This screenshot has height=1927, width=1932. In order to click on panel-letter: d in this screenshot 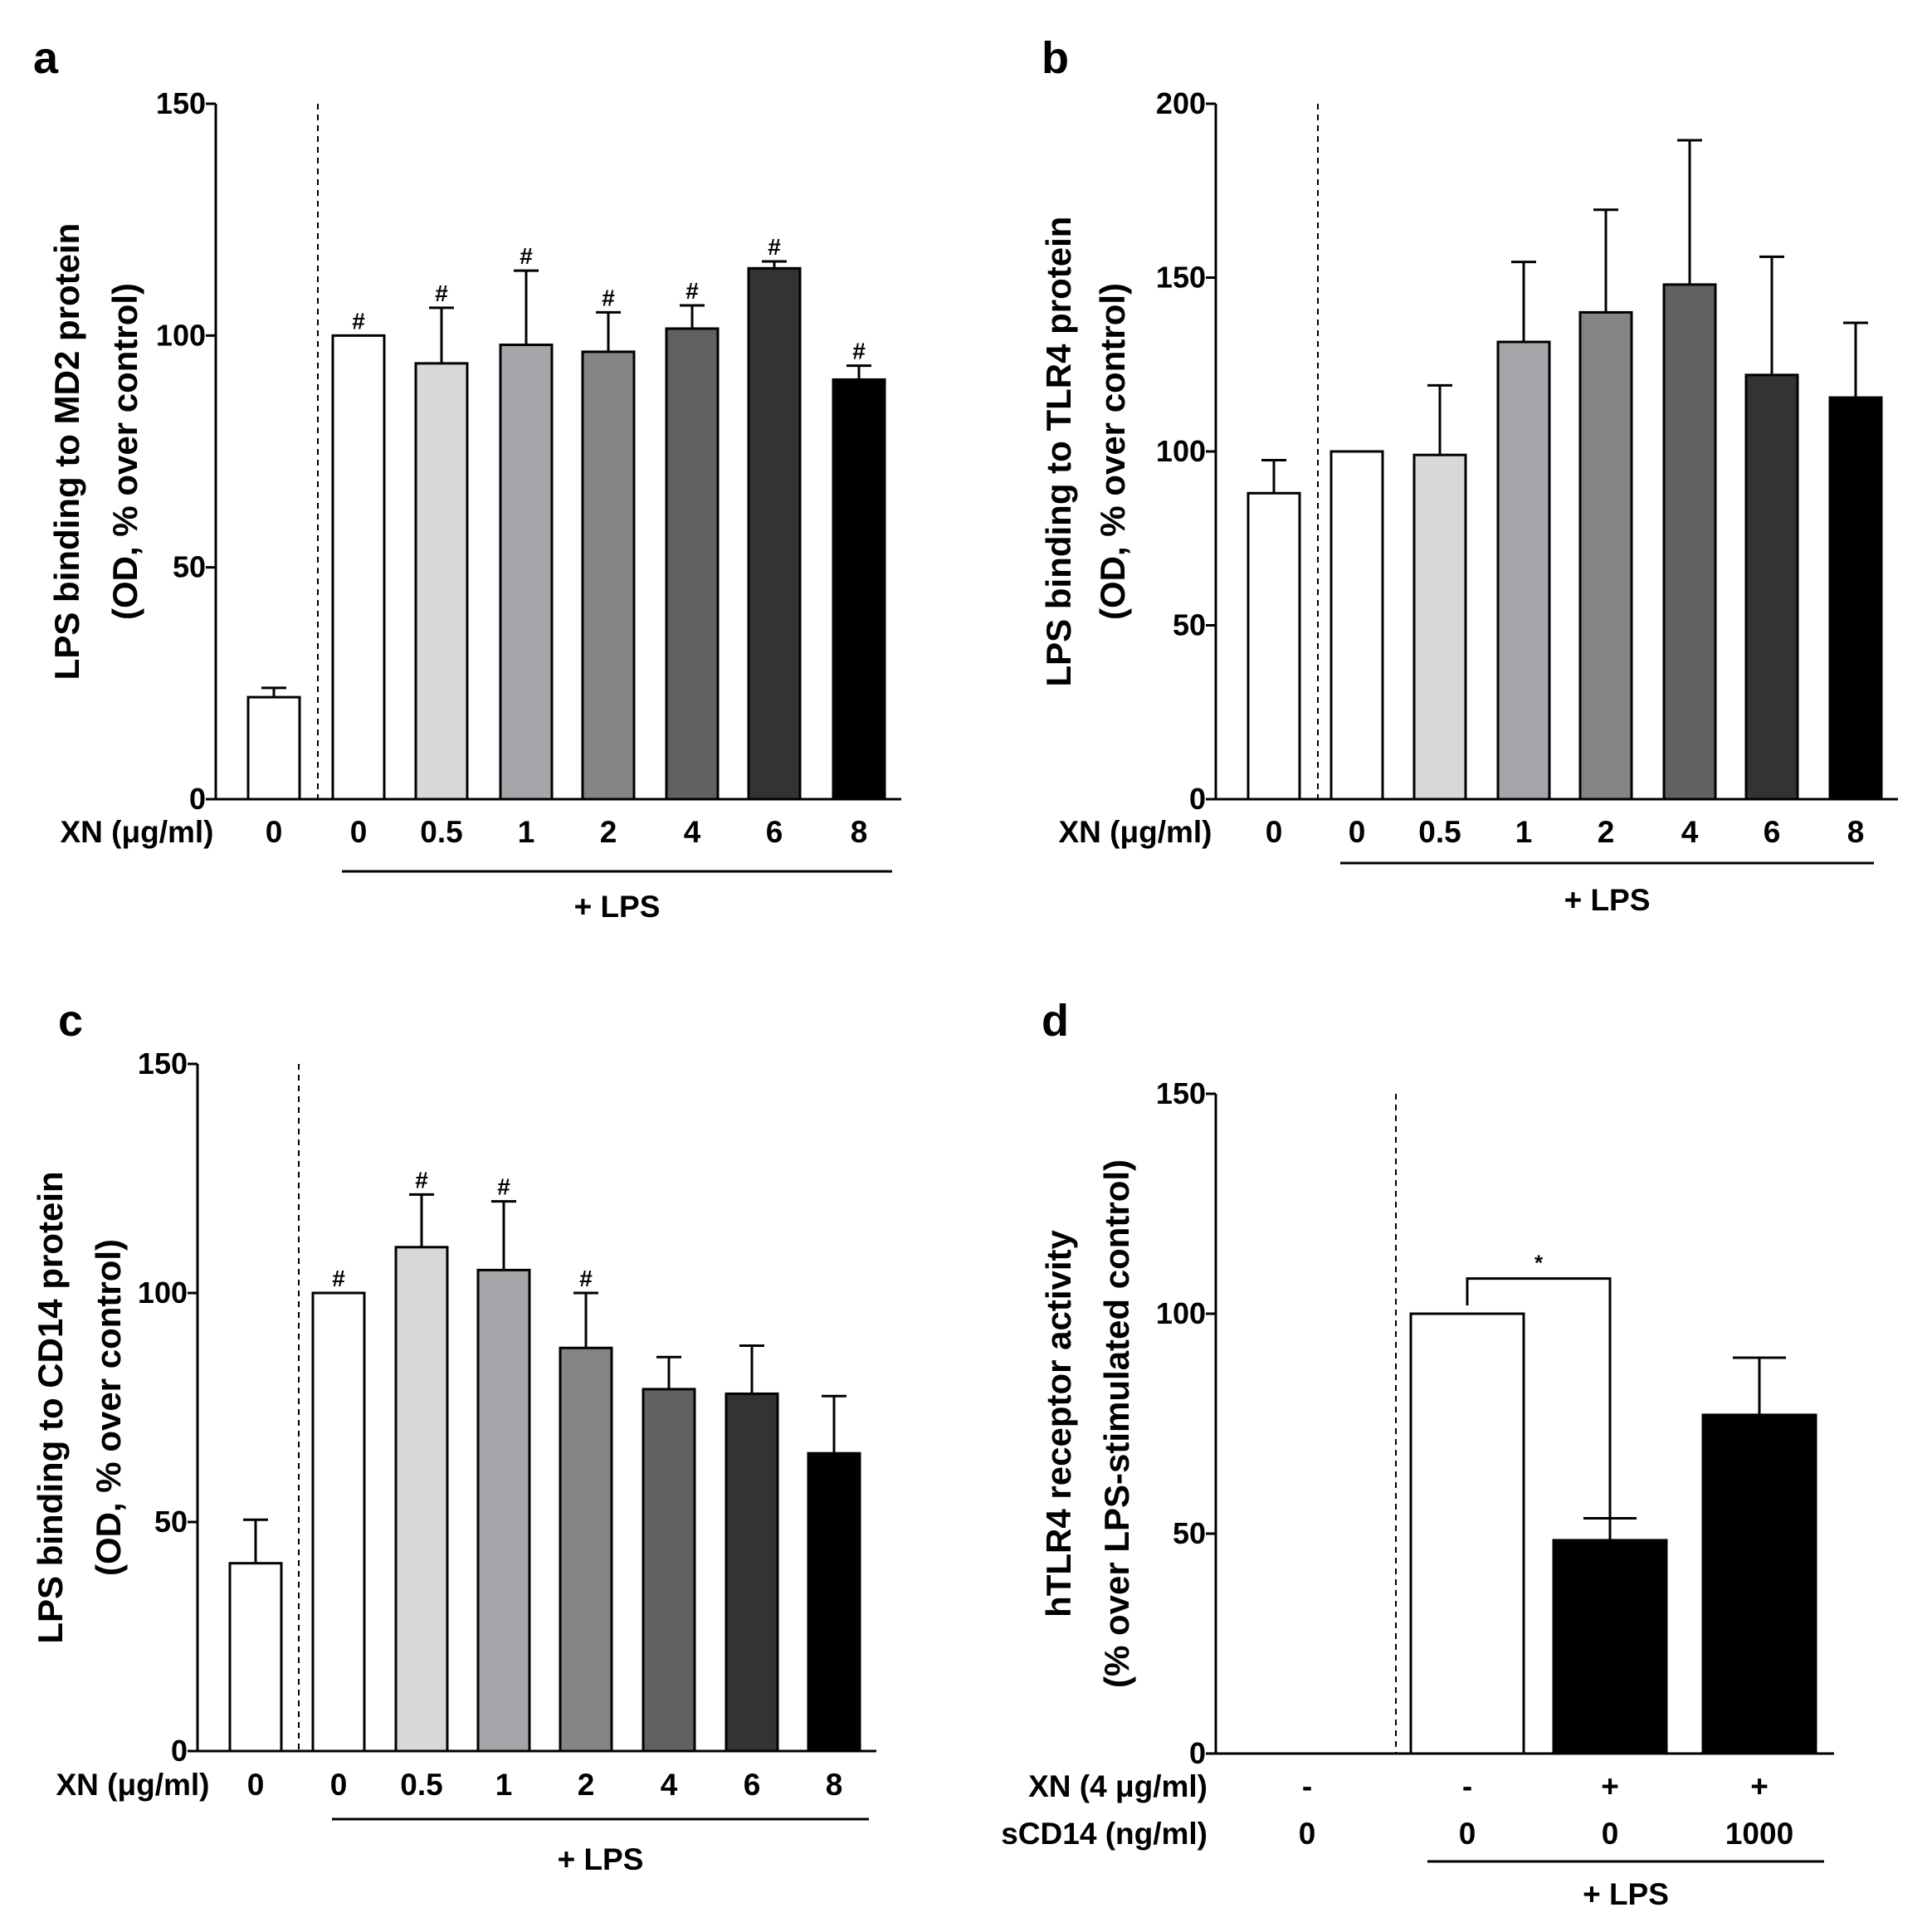, I will do `click(1056, 1021)`.